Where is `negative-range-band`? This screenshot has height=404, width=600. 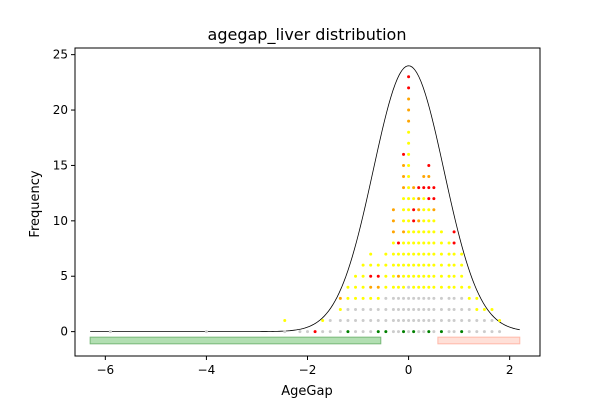
negative-range-band is located at coordinates (235, 340).